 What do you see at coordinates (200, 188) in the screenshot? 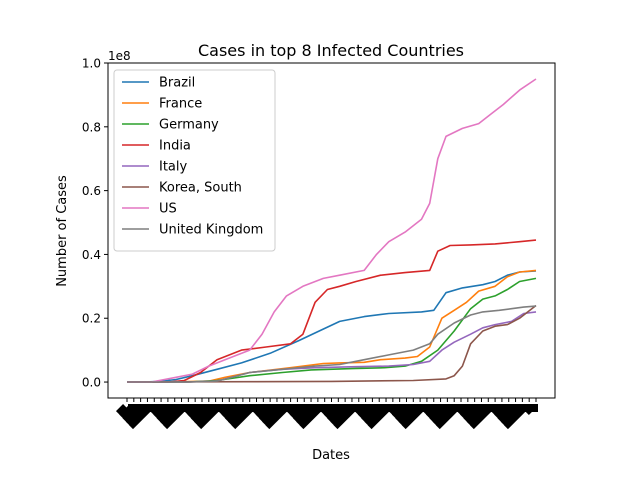
I see `legend-label: Korea, South` at bounding box center [200, 188].